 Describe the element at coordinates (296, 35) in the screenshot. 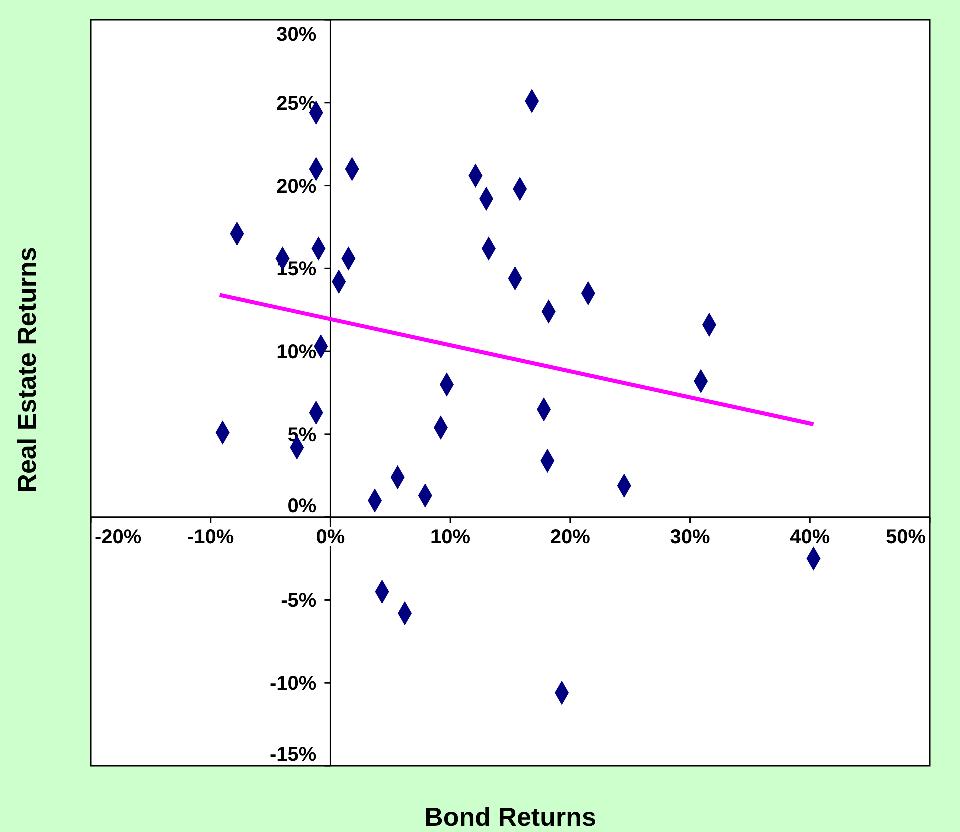

I see `y-tick-label: 30%` at that location.